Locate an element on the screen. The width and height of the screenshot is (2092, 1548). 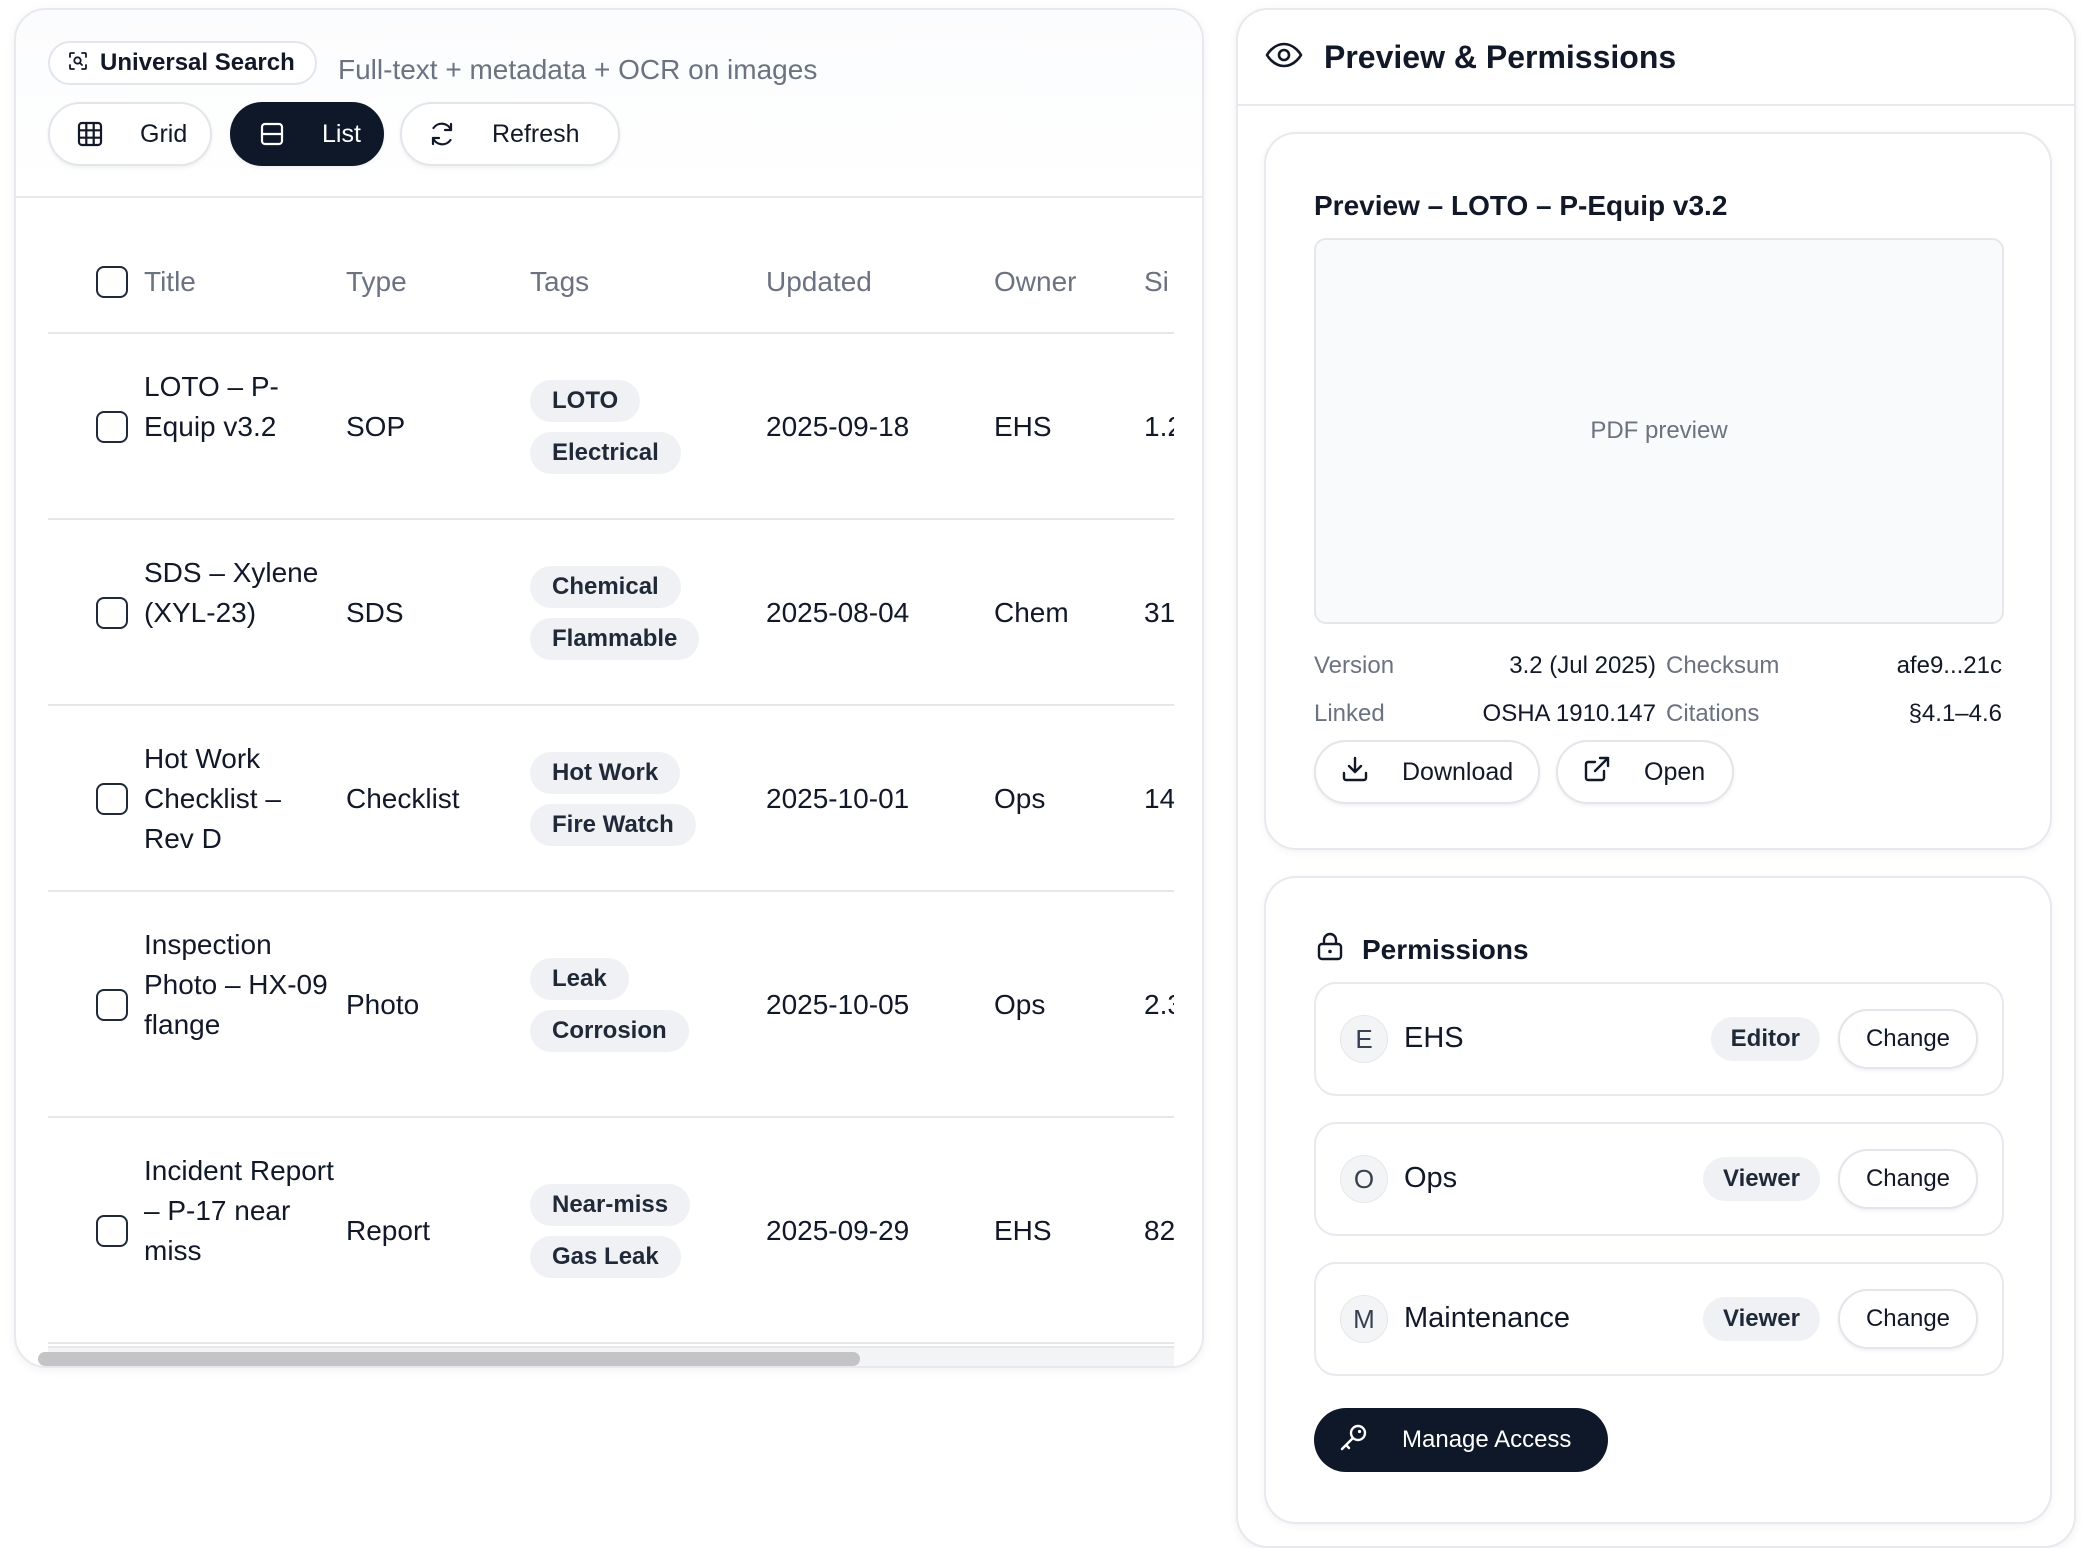
group-name: Ops is located at coordinates (1431, 1178).